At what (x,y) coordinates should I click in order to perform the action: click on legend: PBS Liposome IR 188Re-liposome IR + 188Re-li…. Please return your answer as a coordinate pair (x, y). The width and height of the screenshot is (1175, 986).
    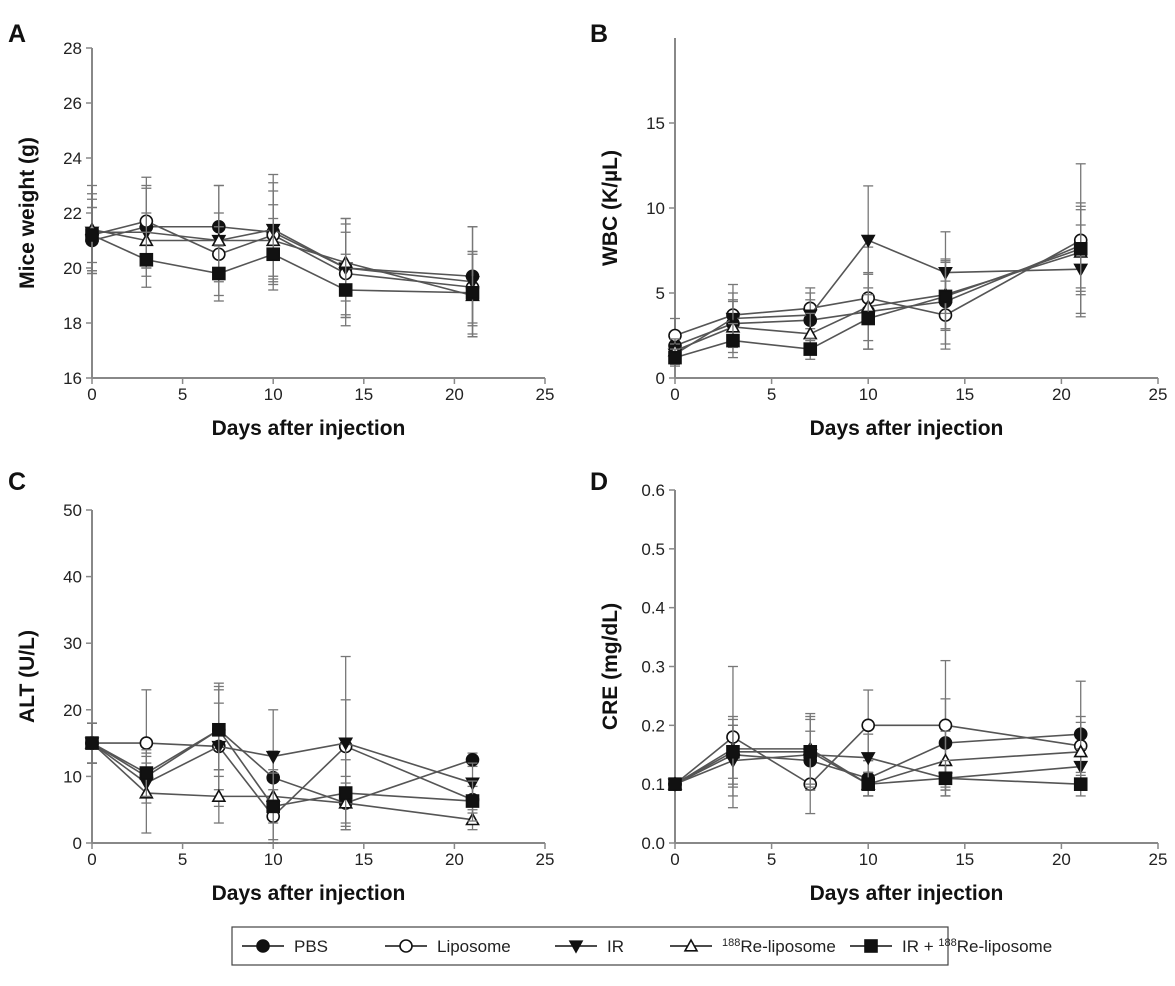
    Looking at the image, I should click on (641, 946).